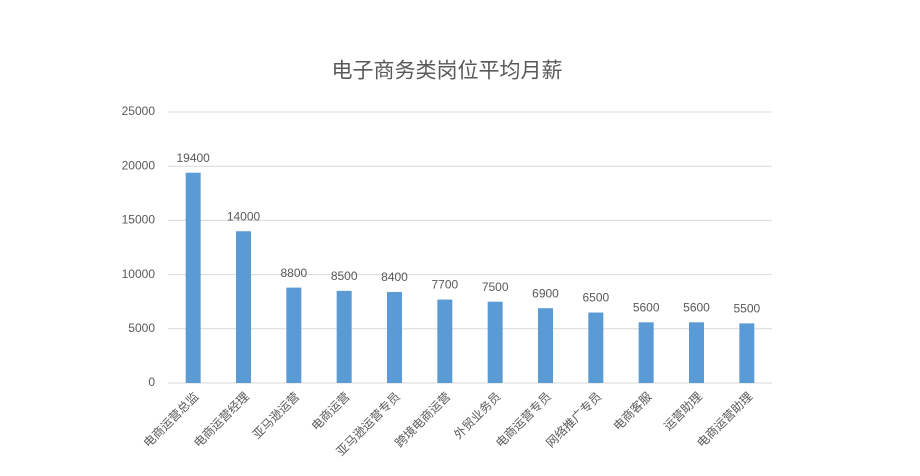 The width and height of the screenshot is (920, 476). I want to click on y-tick-label: 25000, so click(139, 111).